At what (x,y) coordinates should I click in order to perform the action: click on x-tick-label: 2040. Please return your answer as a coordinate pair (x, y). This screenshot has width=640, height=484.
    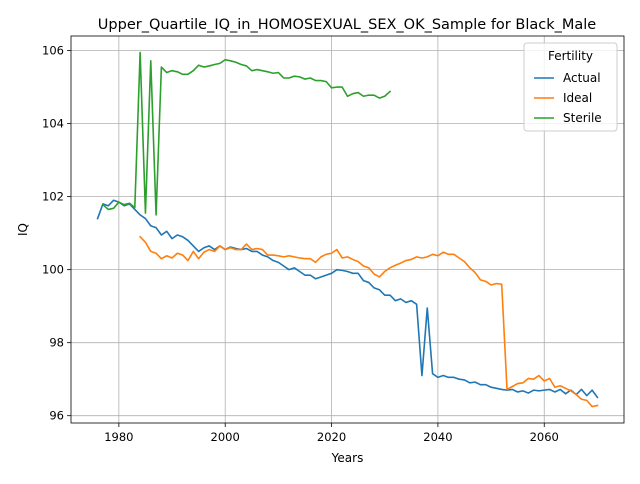
    Looking at the image, I should click on (437, 437).